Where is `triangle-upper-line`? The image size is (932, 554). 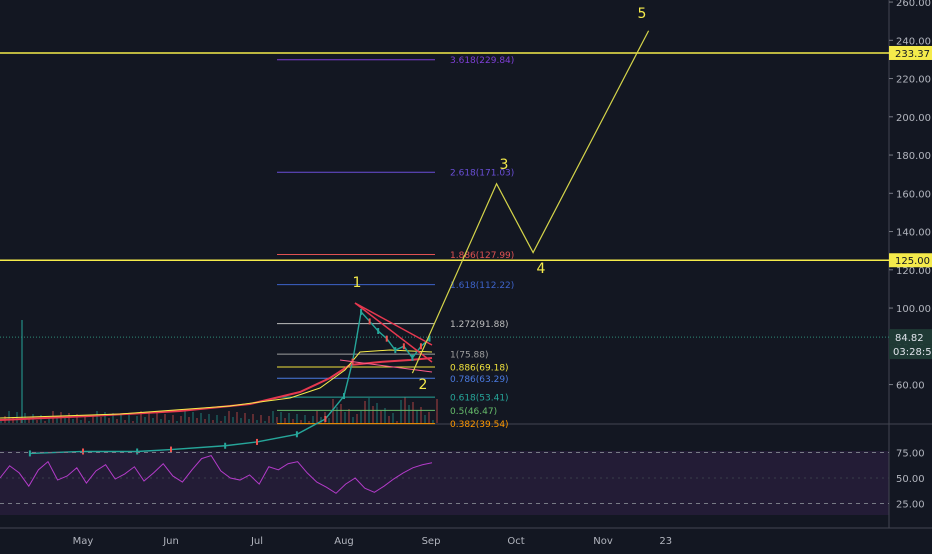 triangle-upper-line is located at coordinates (393, 324).